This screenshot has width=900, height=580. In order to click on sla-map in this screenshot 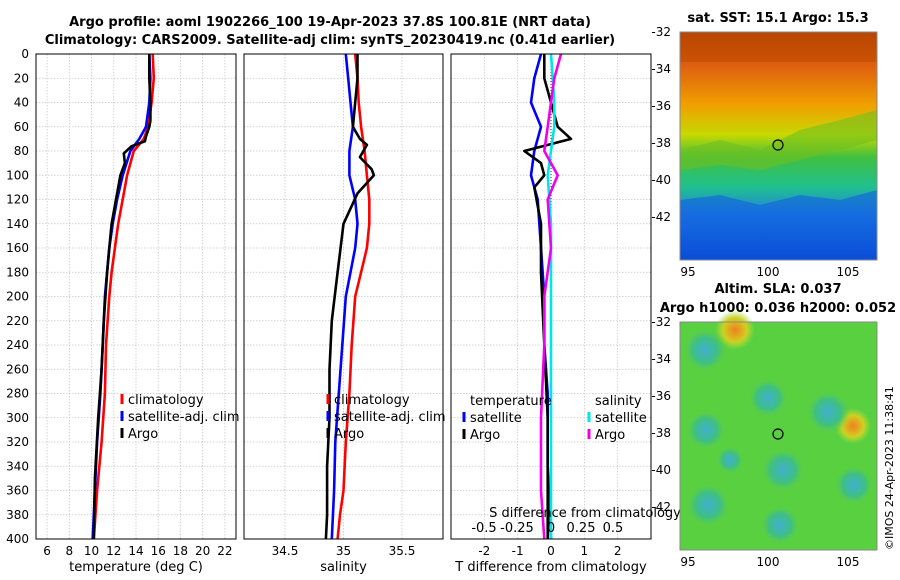, I will do `click(778, 430)`.